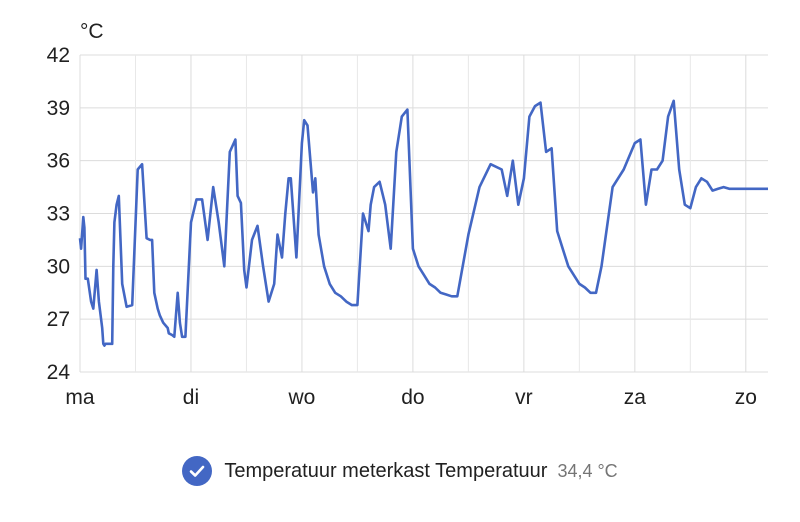 The image size is (800, 522). I want to click on x-tick-label: do, so click(412, 397).